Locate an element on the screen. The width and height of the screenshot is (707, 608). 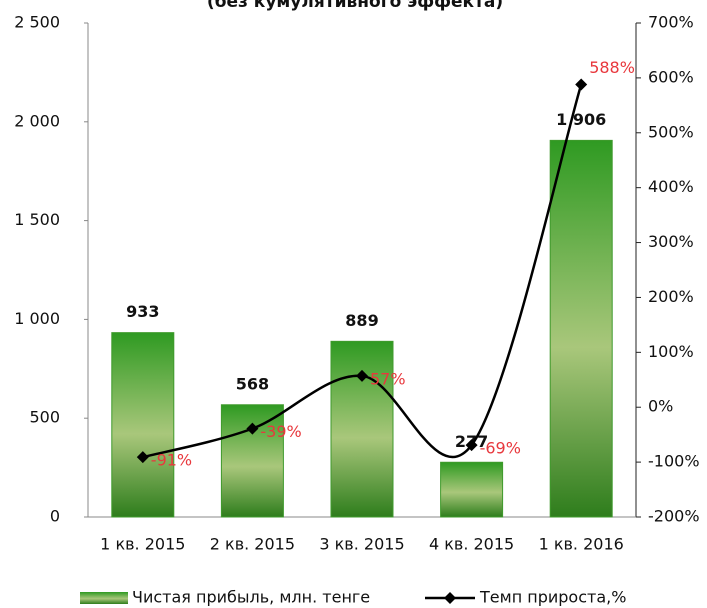
bar-value-label: 568 is located at coordinates (252, 383).